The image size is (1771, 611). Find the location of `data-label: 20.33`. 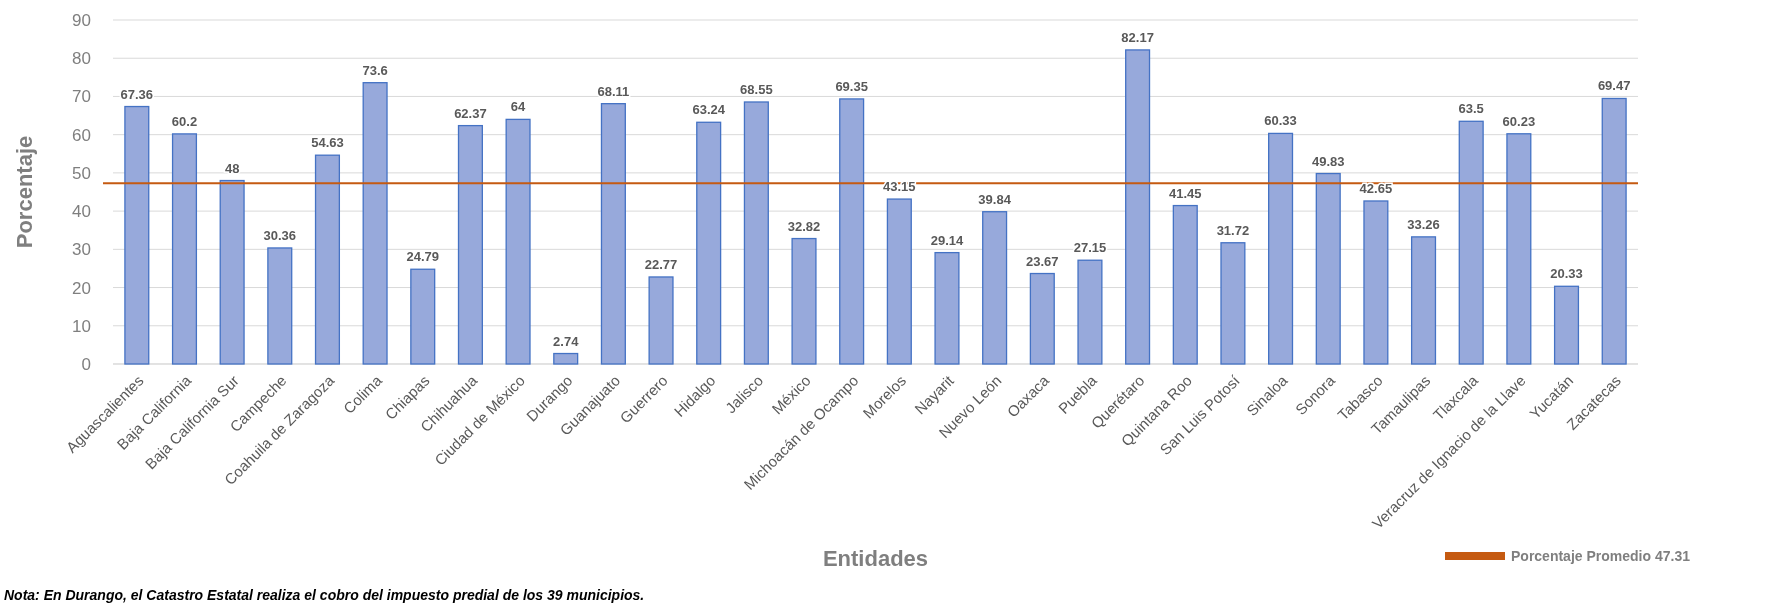

data-label: 20.33 is located at coordinates (1566, 274).